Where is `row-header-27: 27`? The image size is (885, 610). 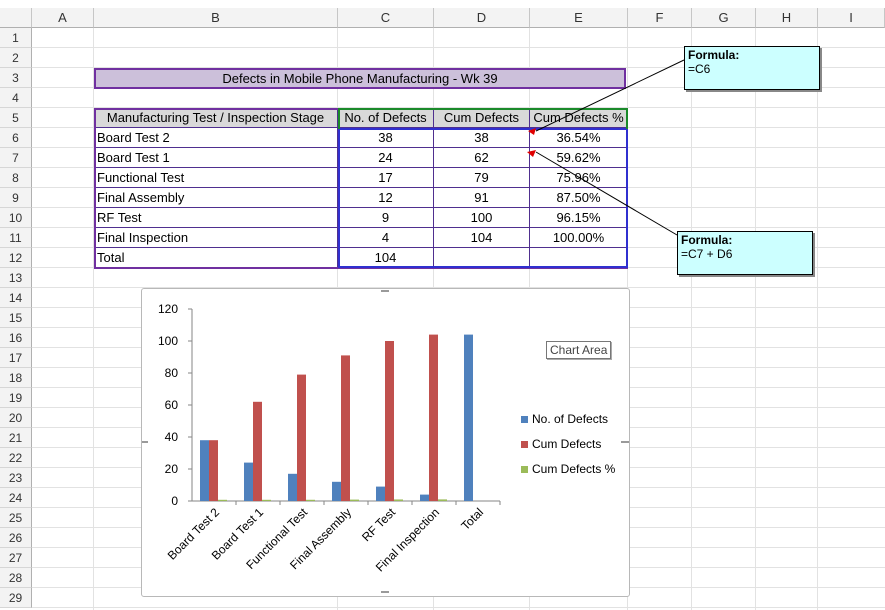
row-header-27: 27 is located at coordinates (16, 558).